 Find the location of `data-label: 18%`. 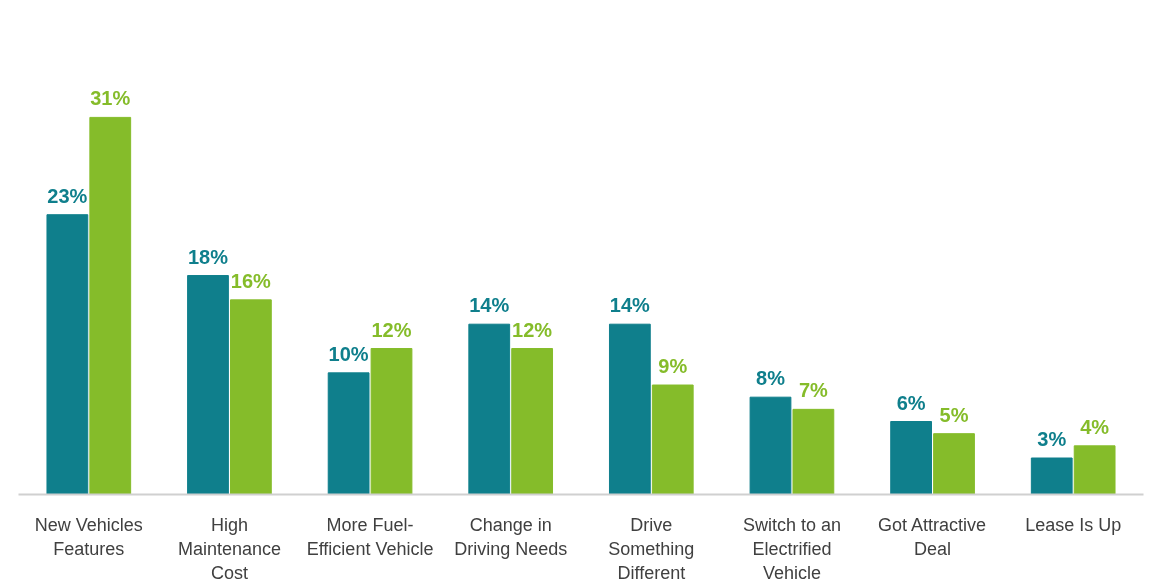

data-label: 18% is located at coordinates (208, 256).